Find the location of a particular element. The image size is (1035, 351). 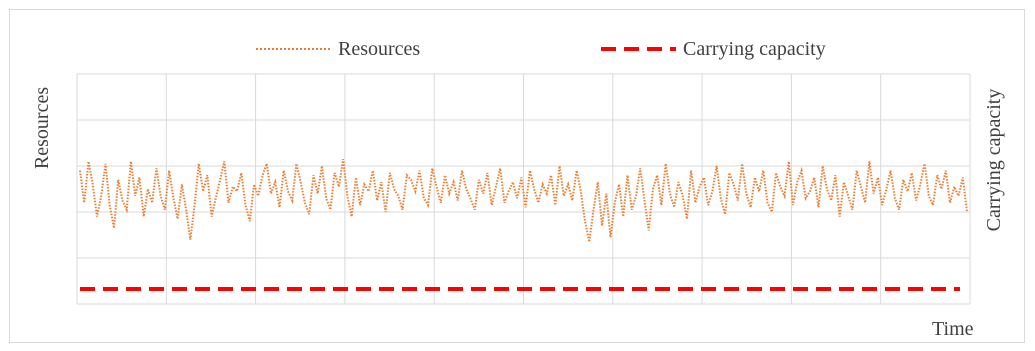

legend-resources-label: Resources is located at coordinates (379, 49).